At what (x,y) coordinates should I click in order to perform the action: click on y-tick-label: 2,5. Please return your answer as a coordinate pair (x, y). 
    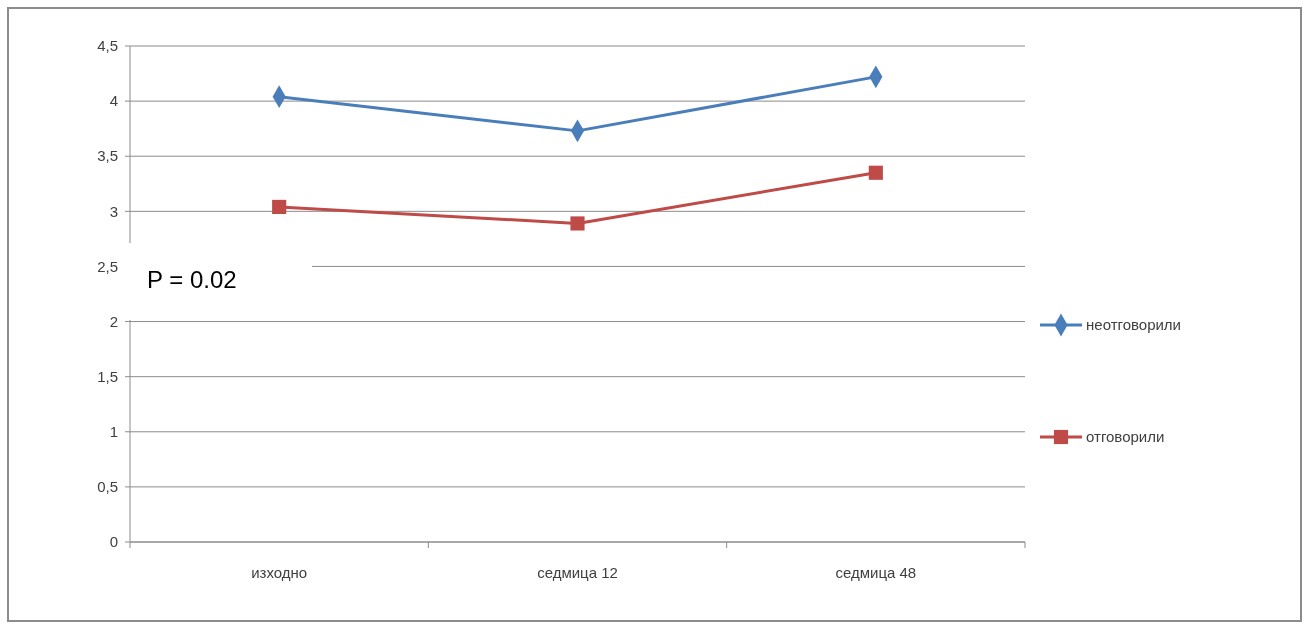
    Looking at the image, I should click on (107, 266).